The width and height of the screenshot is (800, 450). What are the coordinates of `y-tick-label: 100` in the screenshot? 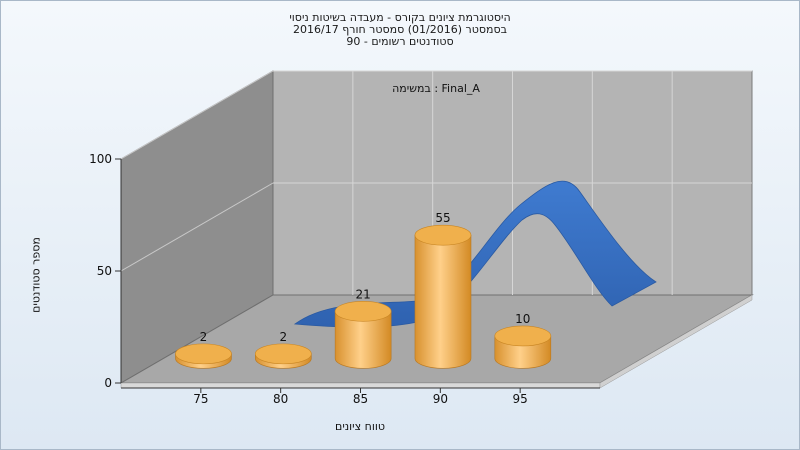 It's located at (100, 159).